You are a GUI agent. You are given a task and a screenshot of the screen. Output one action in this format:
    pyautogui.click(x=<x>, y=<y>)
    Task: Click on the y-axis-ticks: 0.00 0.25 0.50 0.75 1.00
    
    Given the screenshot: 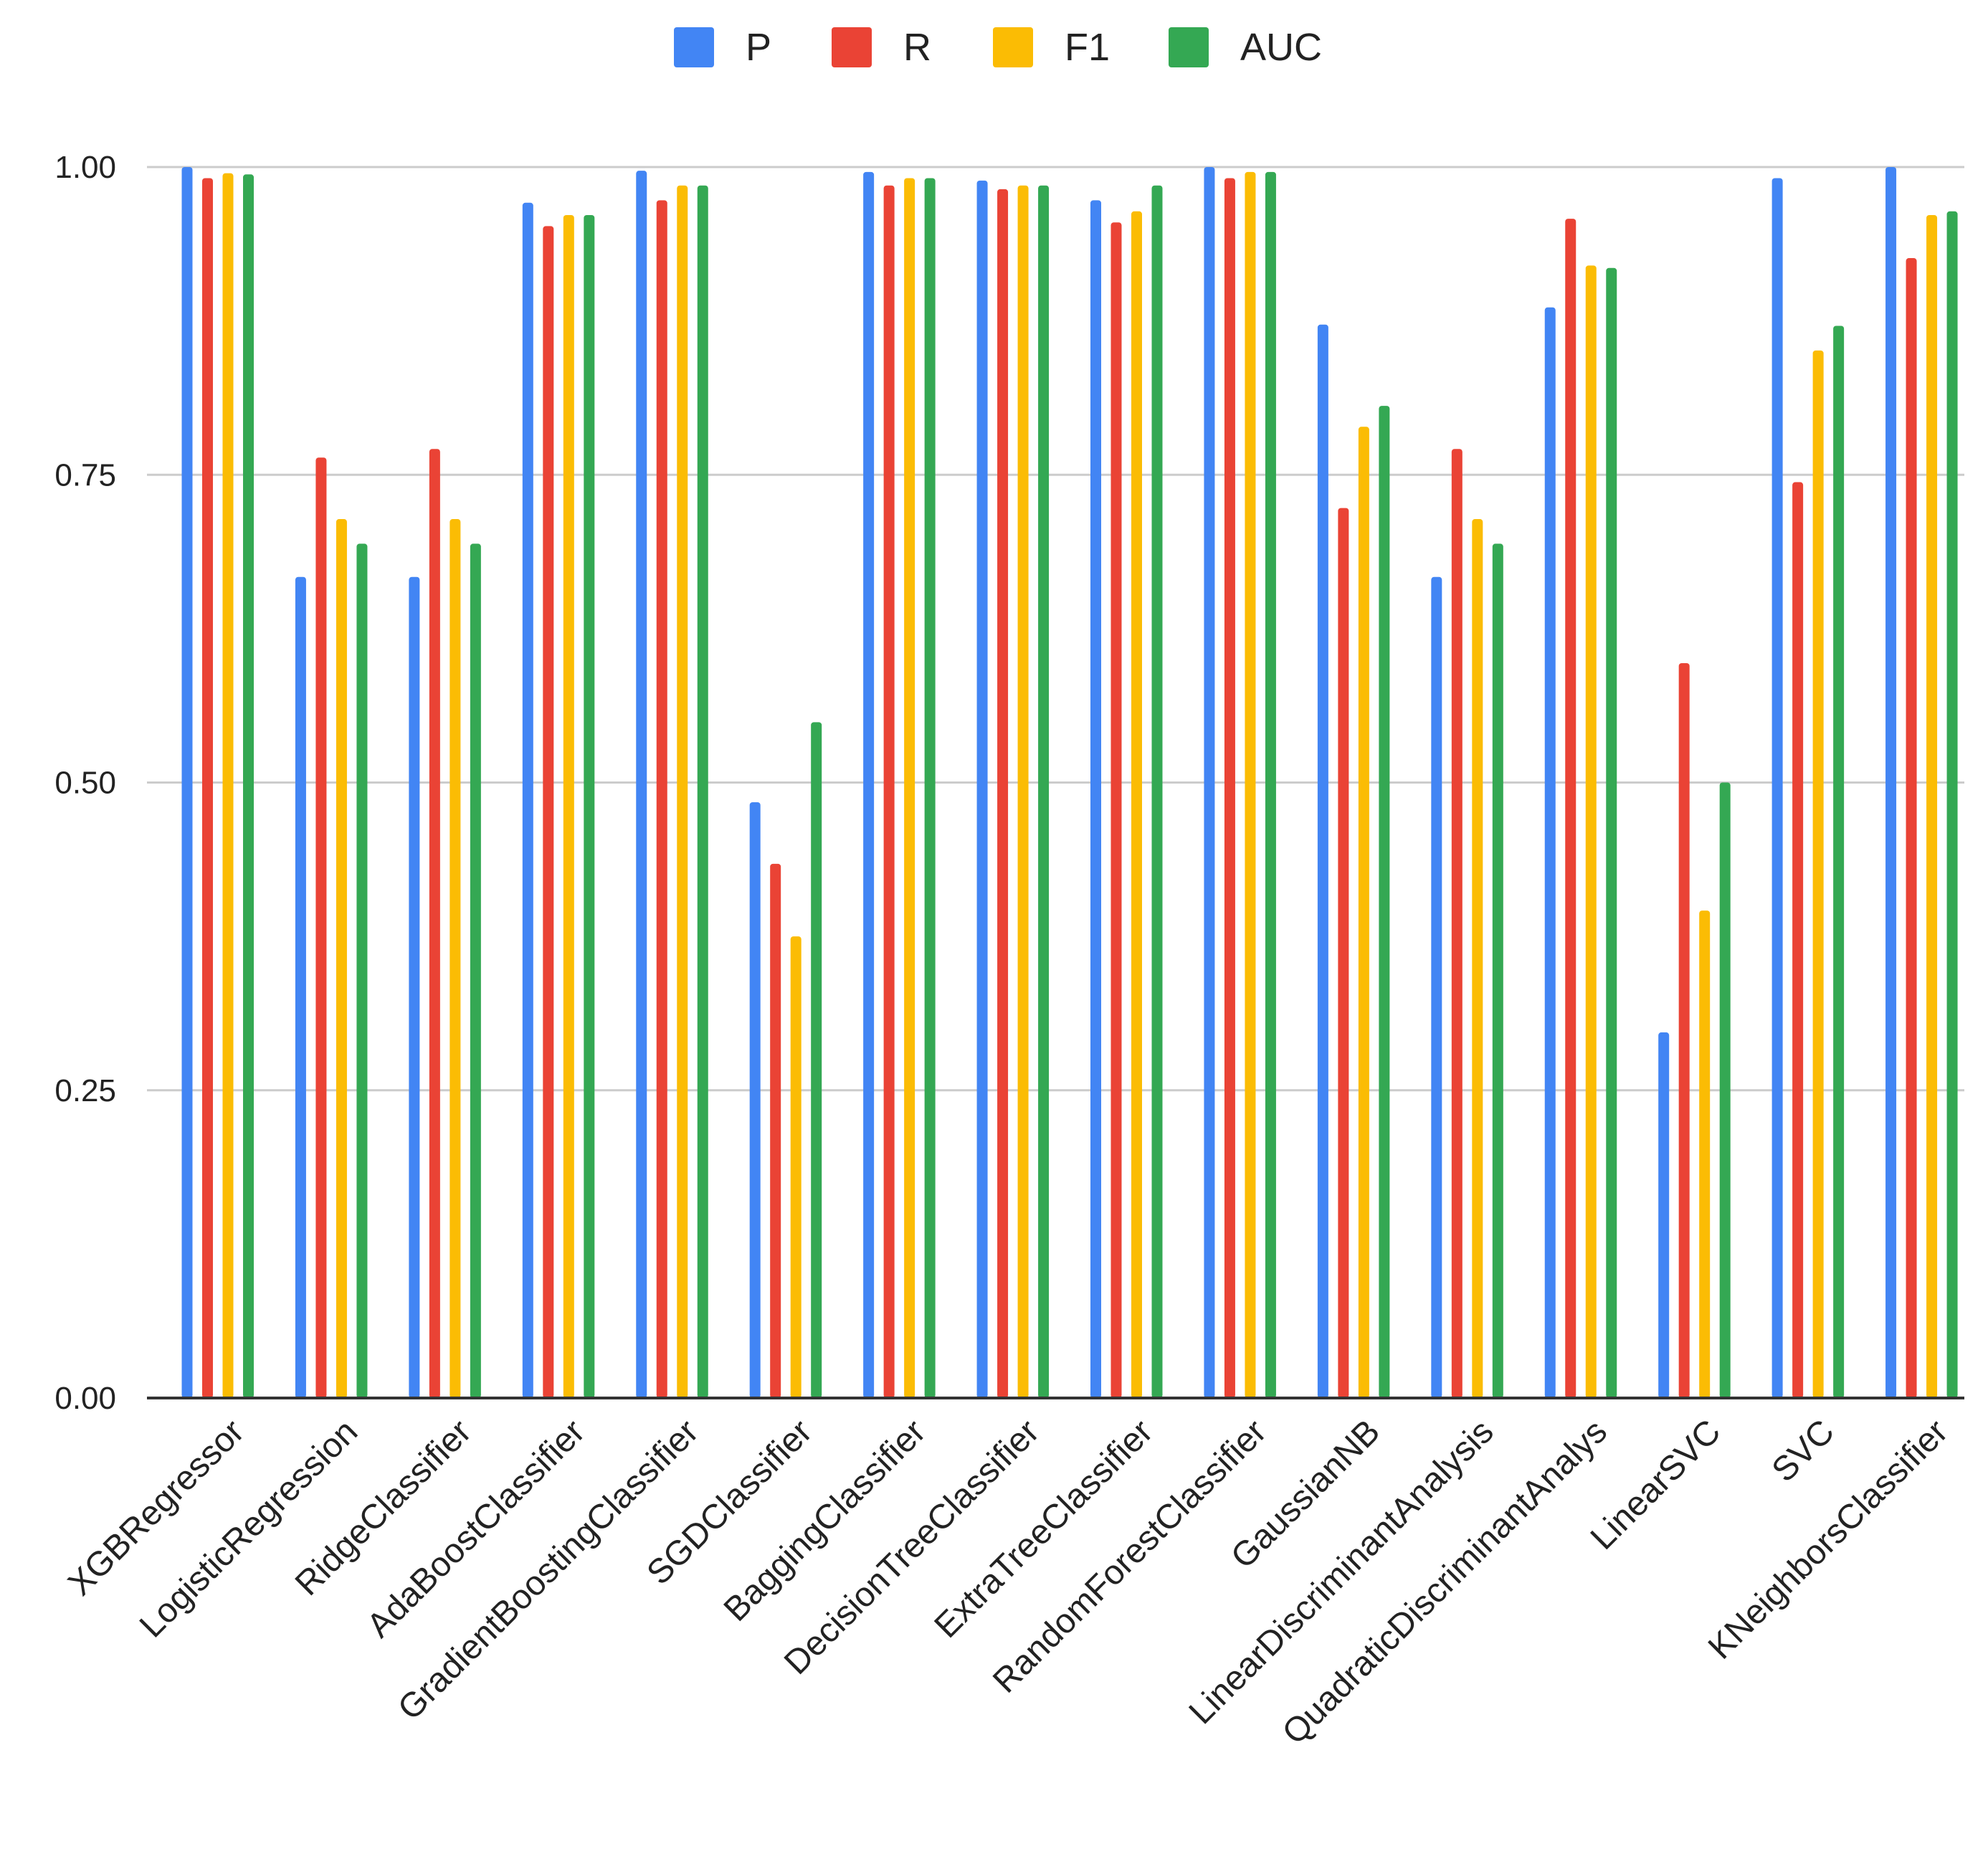 What is the action you would take?
    pyautogui.click(x=85, y=783)
    